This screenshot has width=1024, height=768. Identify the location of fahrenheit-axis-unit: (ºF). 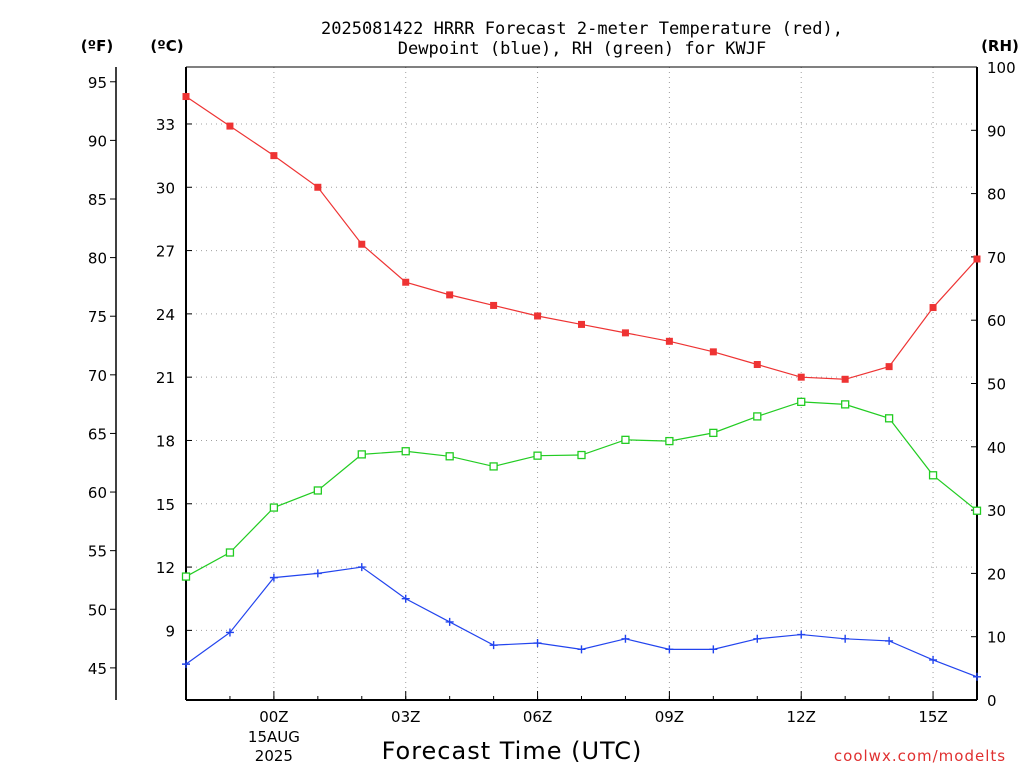
(97, 46).